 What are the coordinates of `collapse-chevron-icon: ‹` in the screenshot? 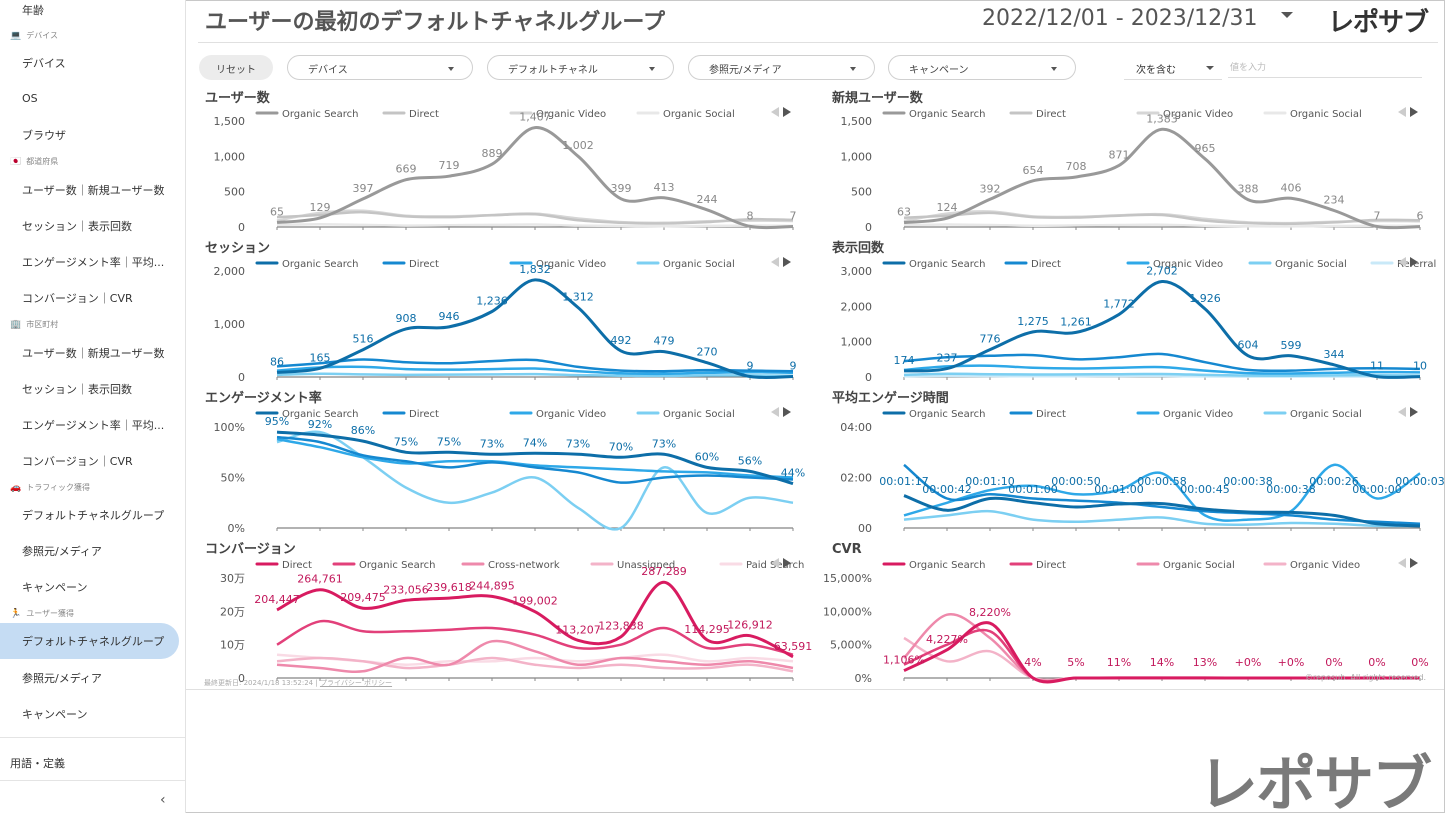 It's located at (163, 800).